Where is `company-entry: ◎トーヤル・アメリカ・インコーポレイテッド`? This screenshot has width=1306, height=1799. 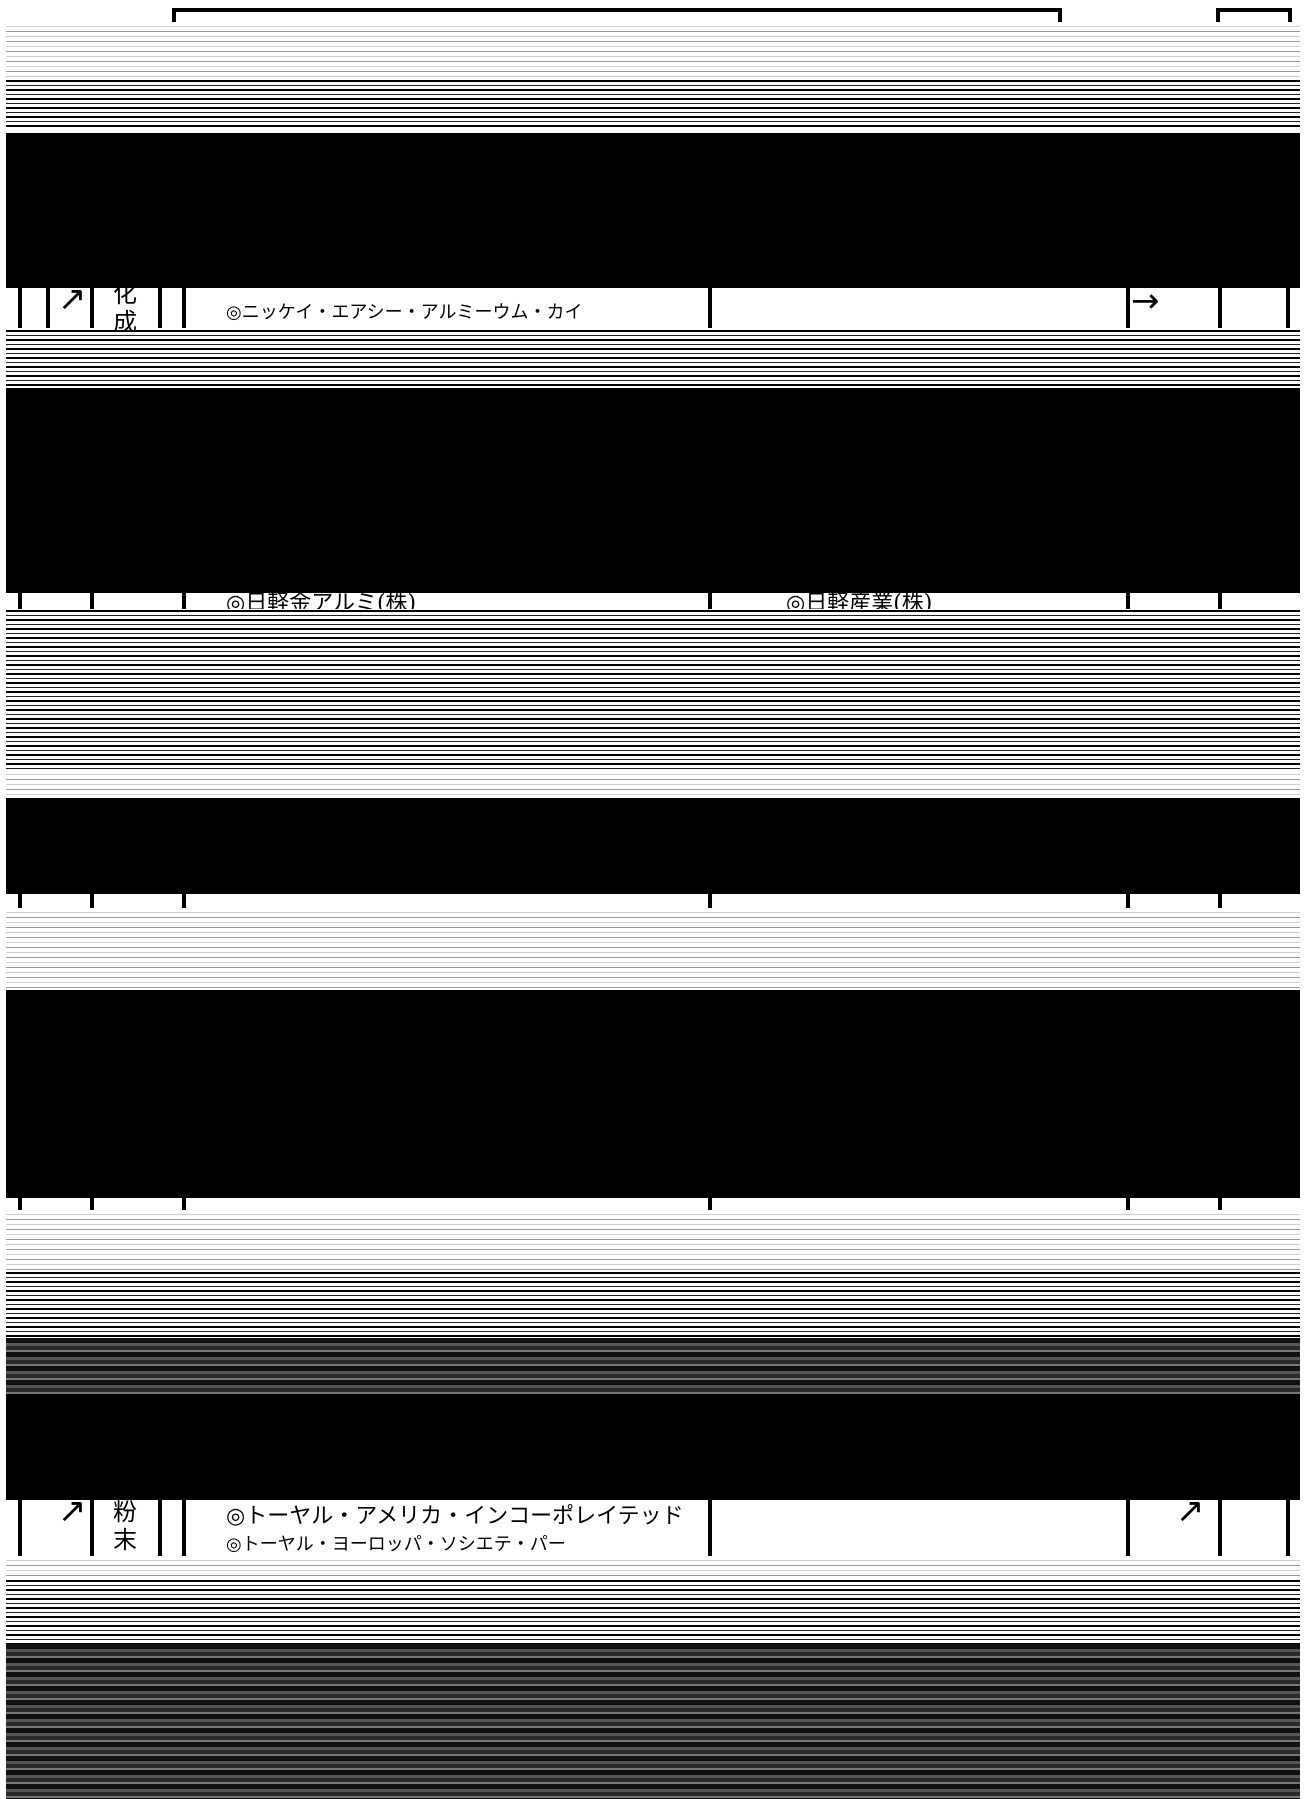 company-entry: ◎トーヤル・アメリカ・インコーポレイテッド is located at coordinates (455, 1517).